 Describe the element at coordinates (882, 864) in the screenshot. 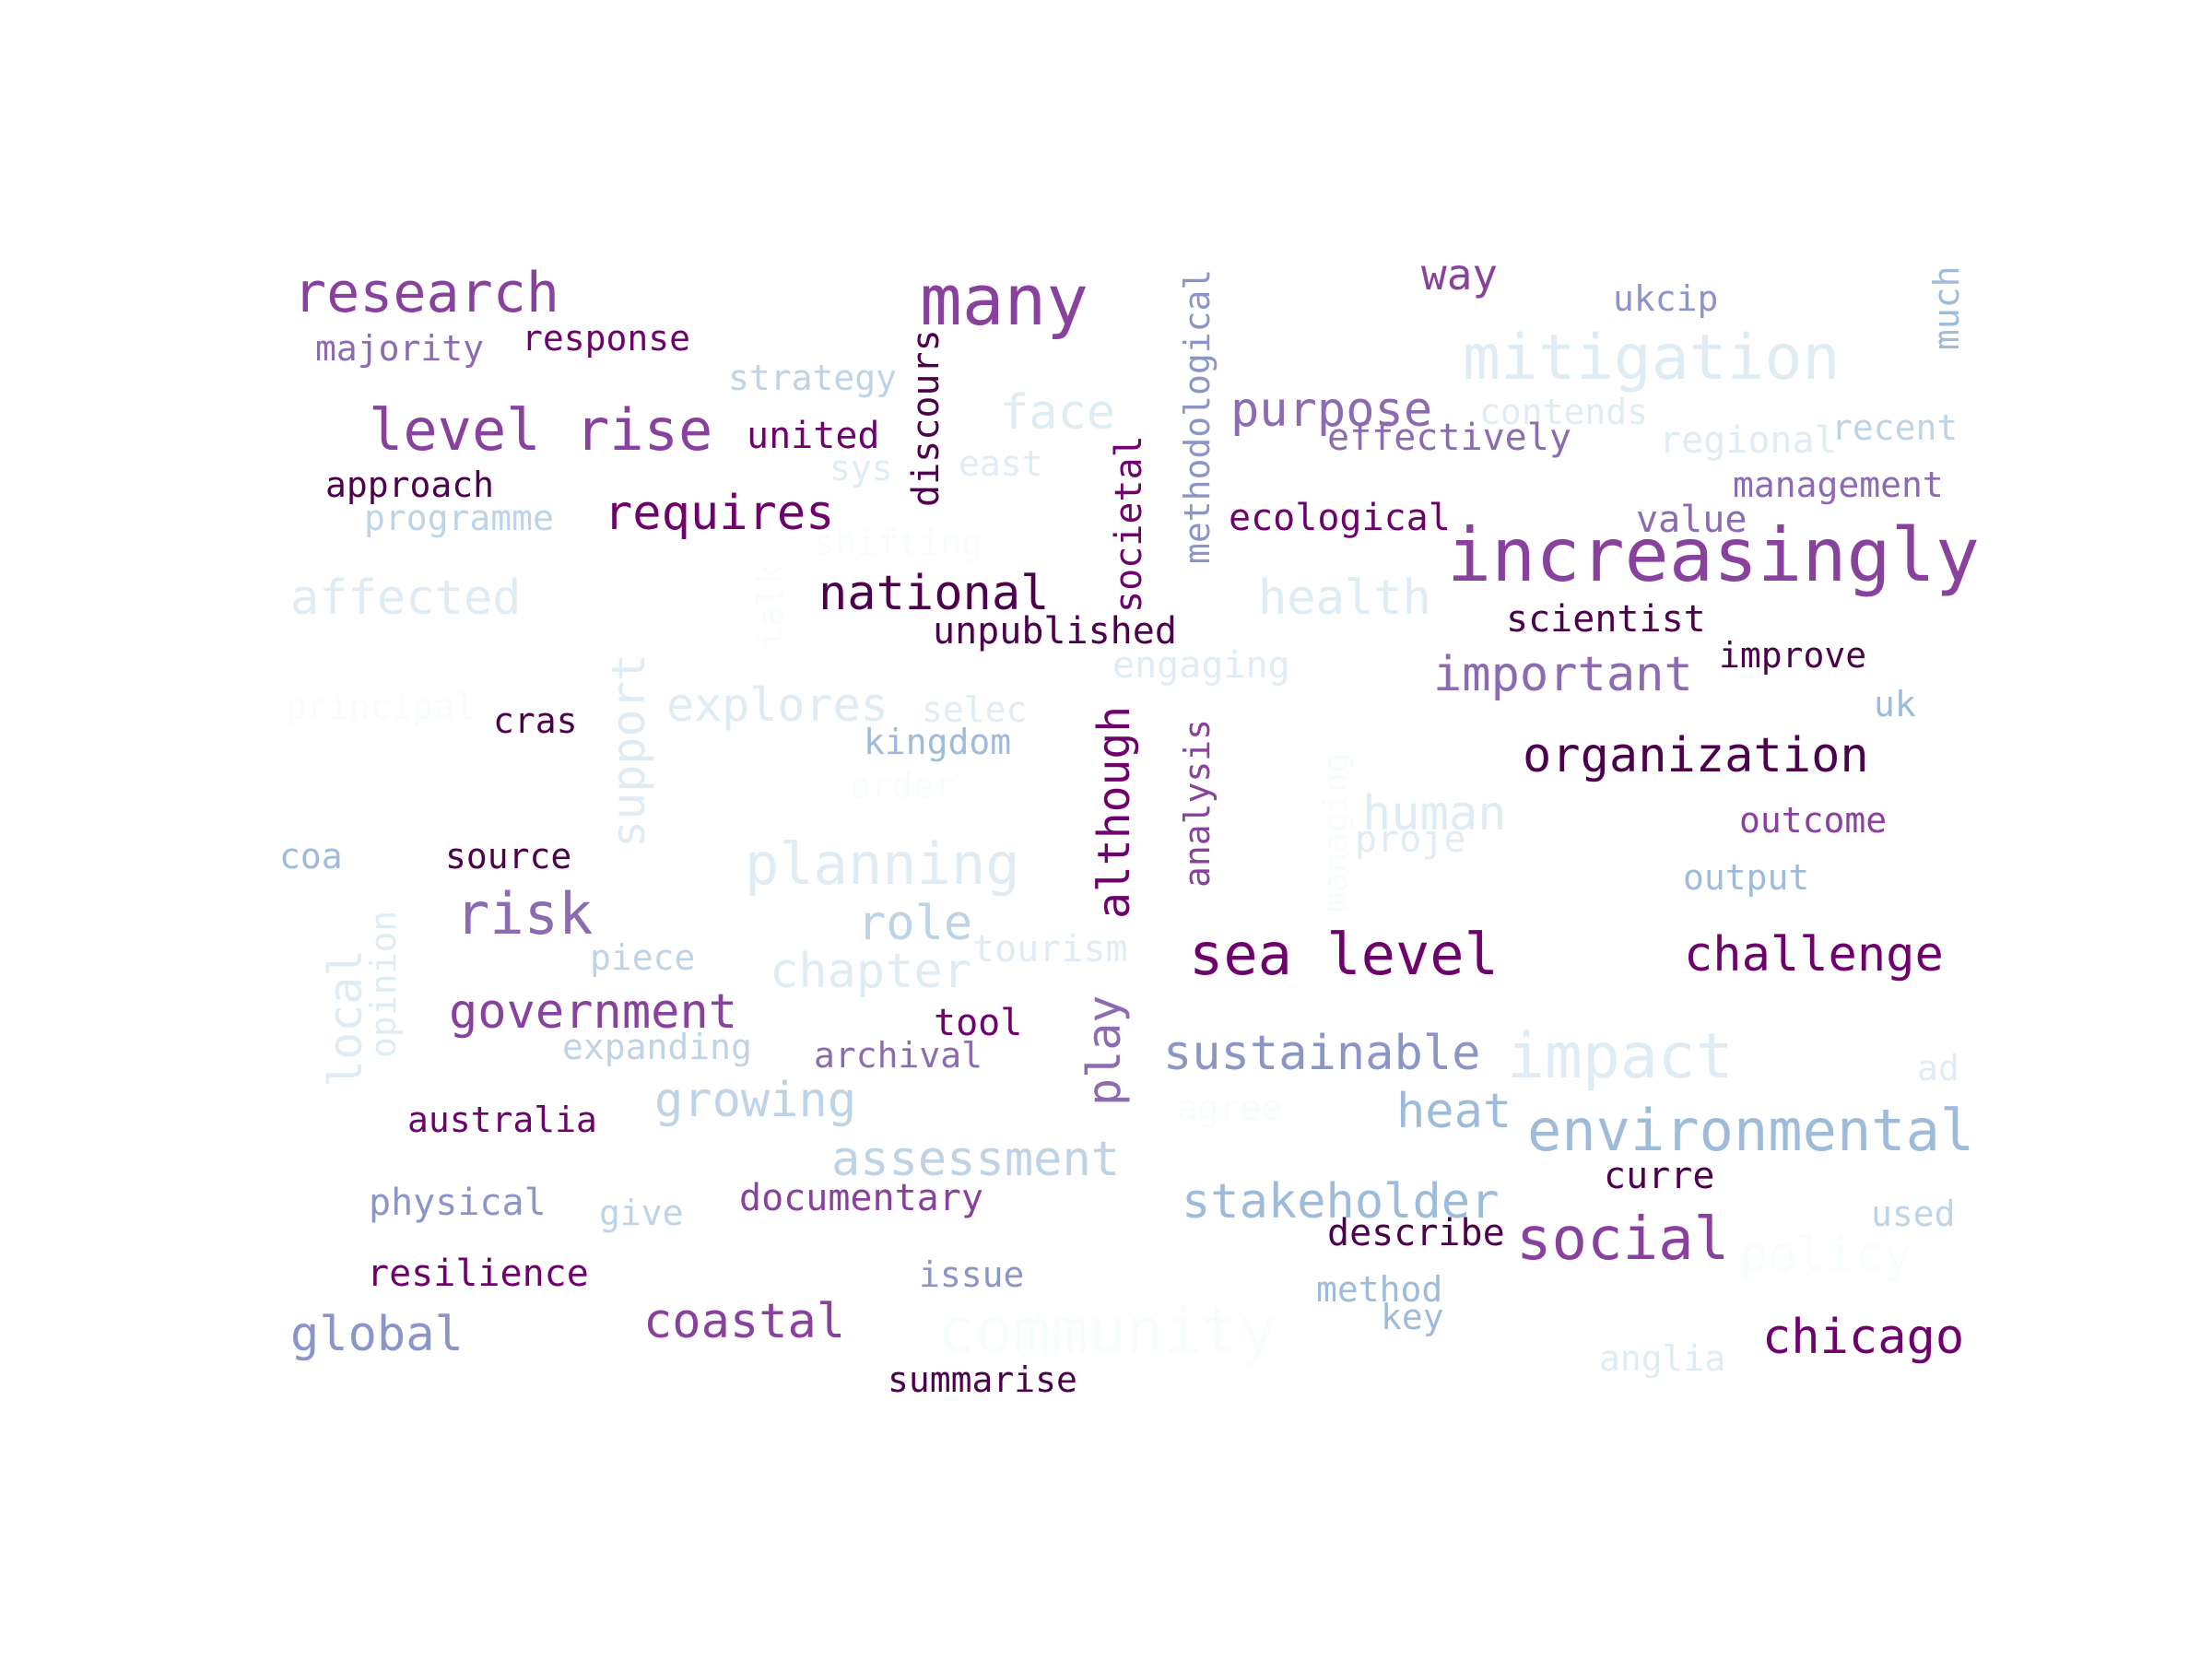

I see `word-planning: planning` at that location.